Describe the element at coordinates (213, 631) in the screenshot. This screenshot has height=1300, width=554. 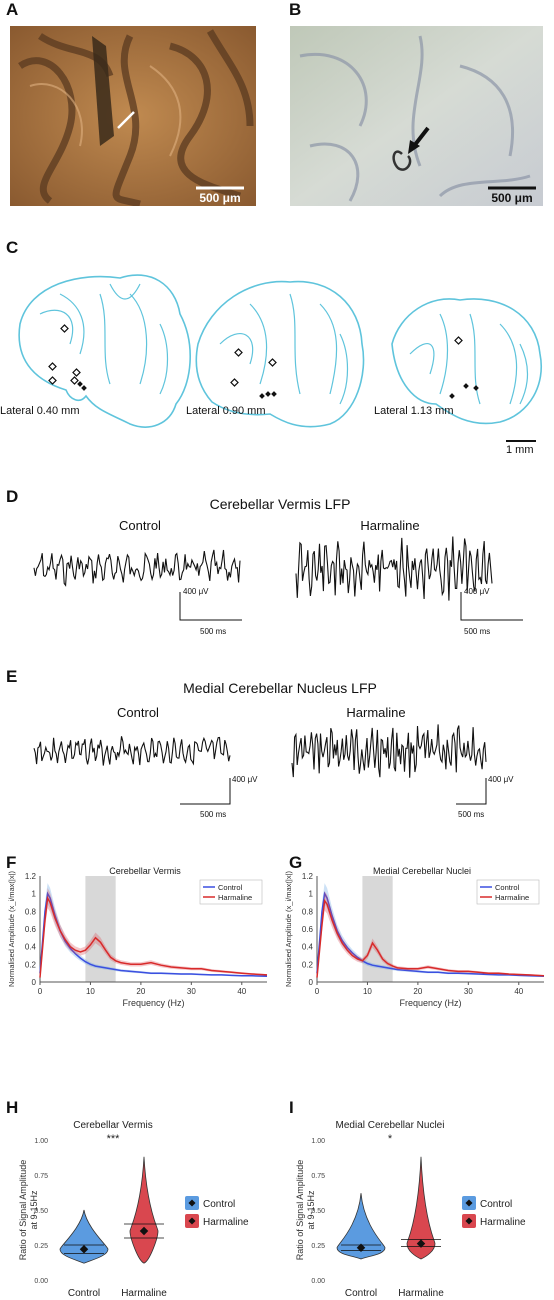
I see `time-bar-d-control: 500 ms` at that location.